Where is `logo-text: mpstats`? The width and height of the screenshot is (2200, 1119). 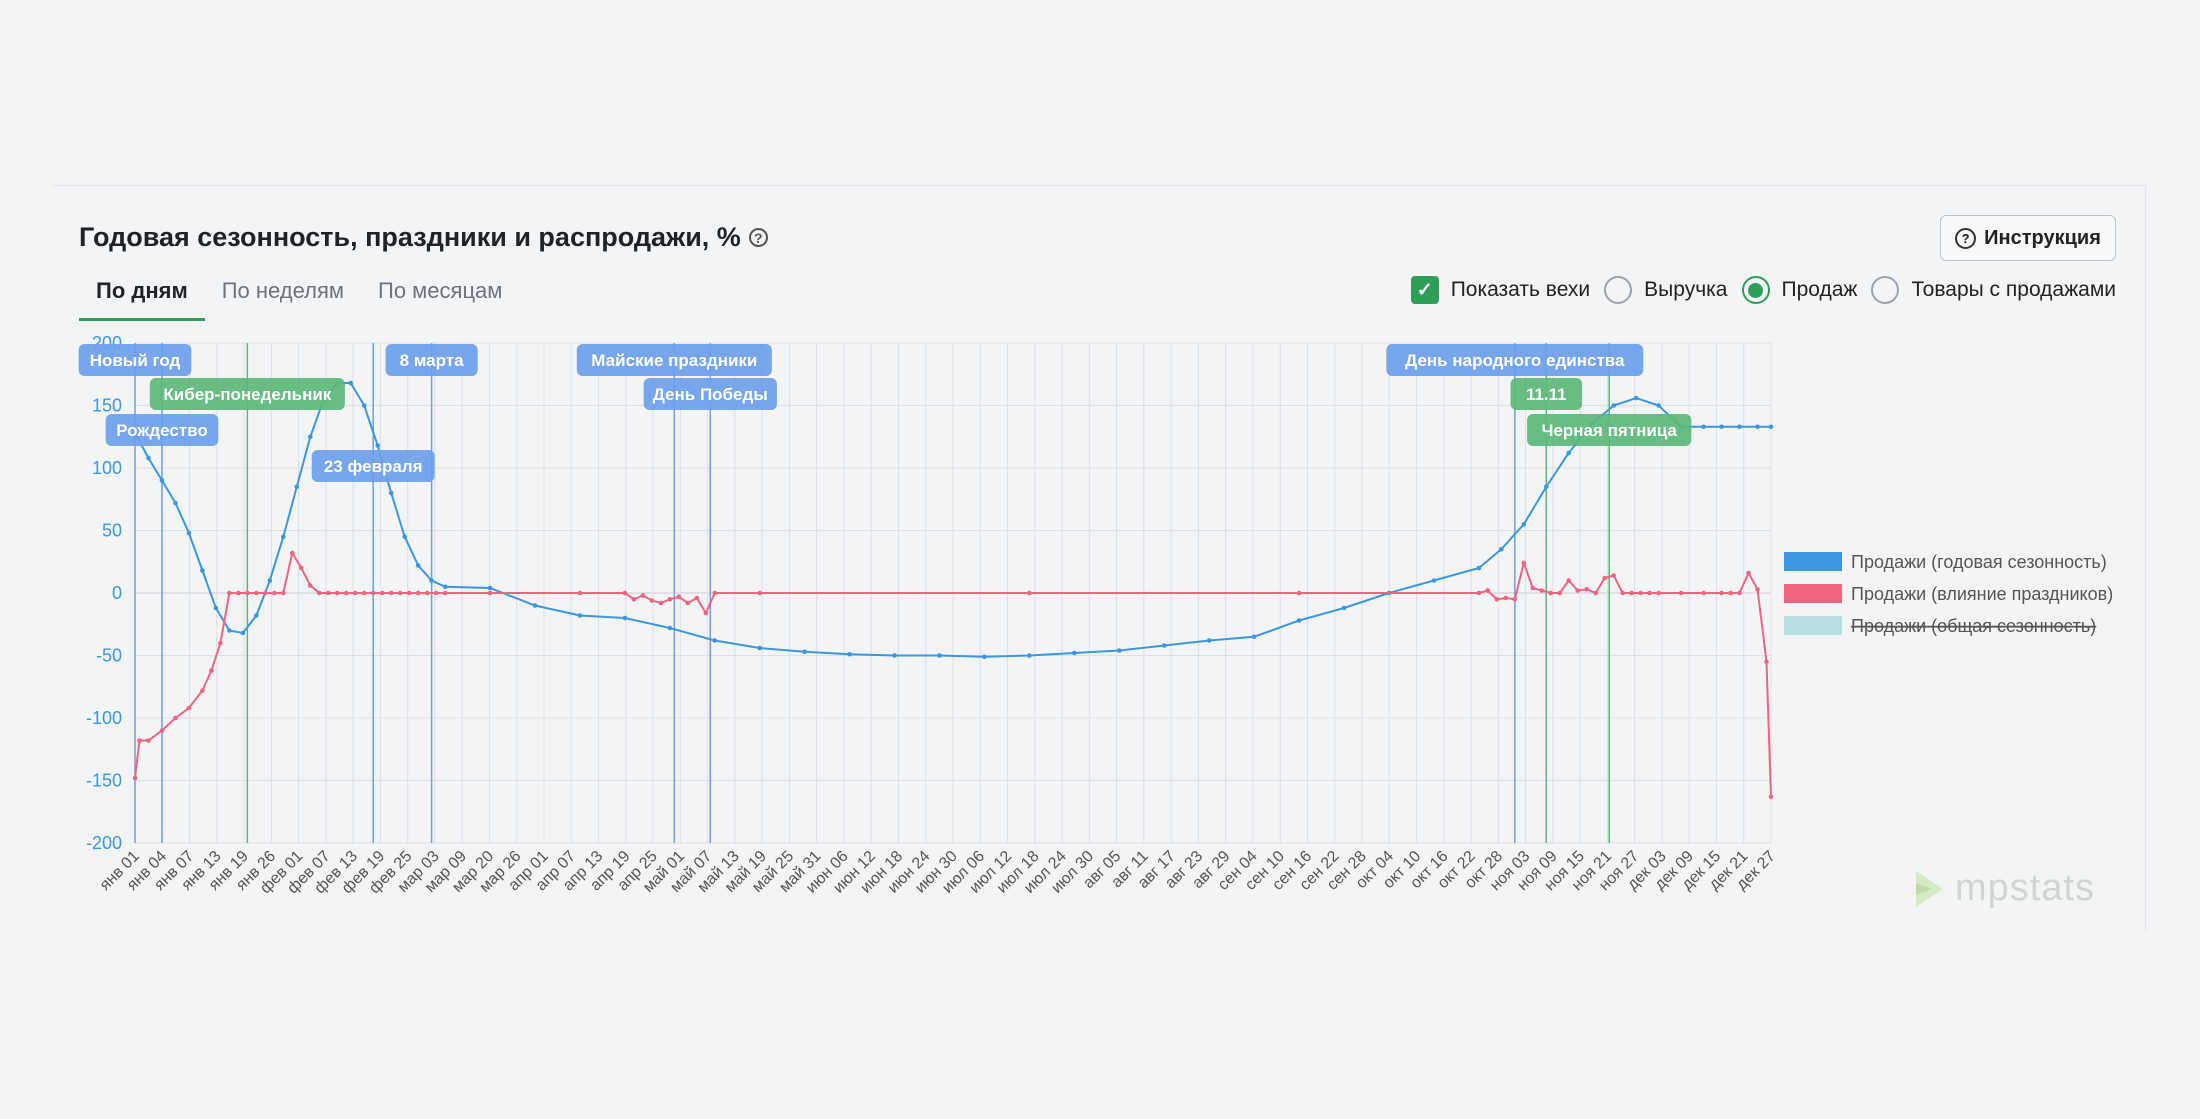 logo-text: mpstats is located at coordinates (2025, 888).